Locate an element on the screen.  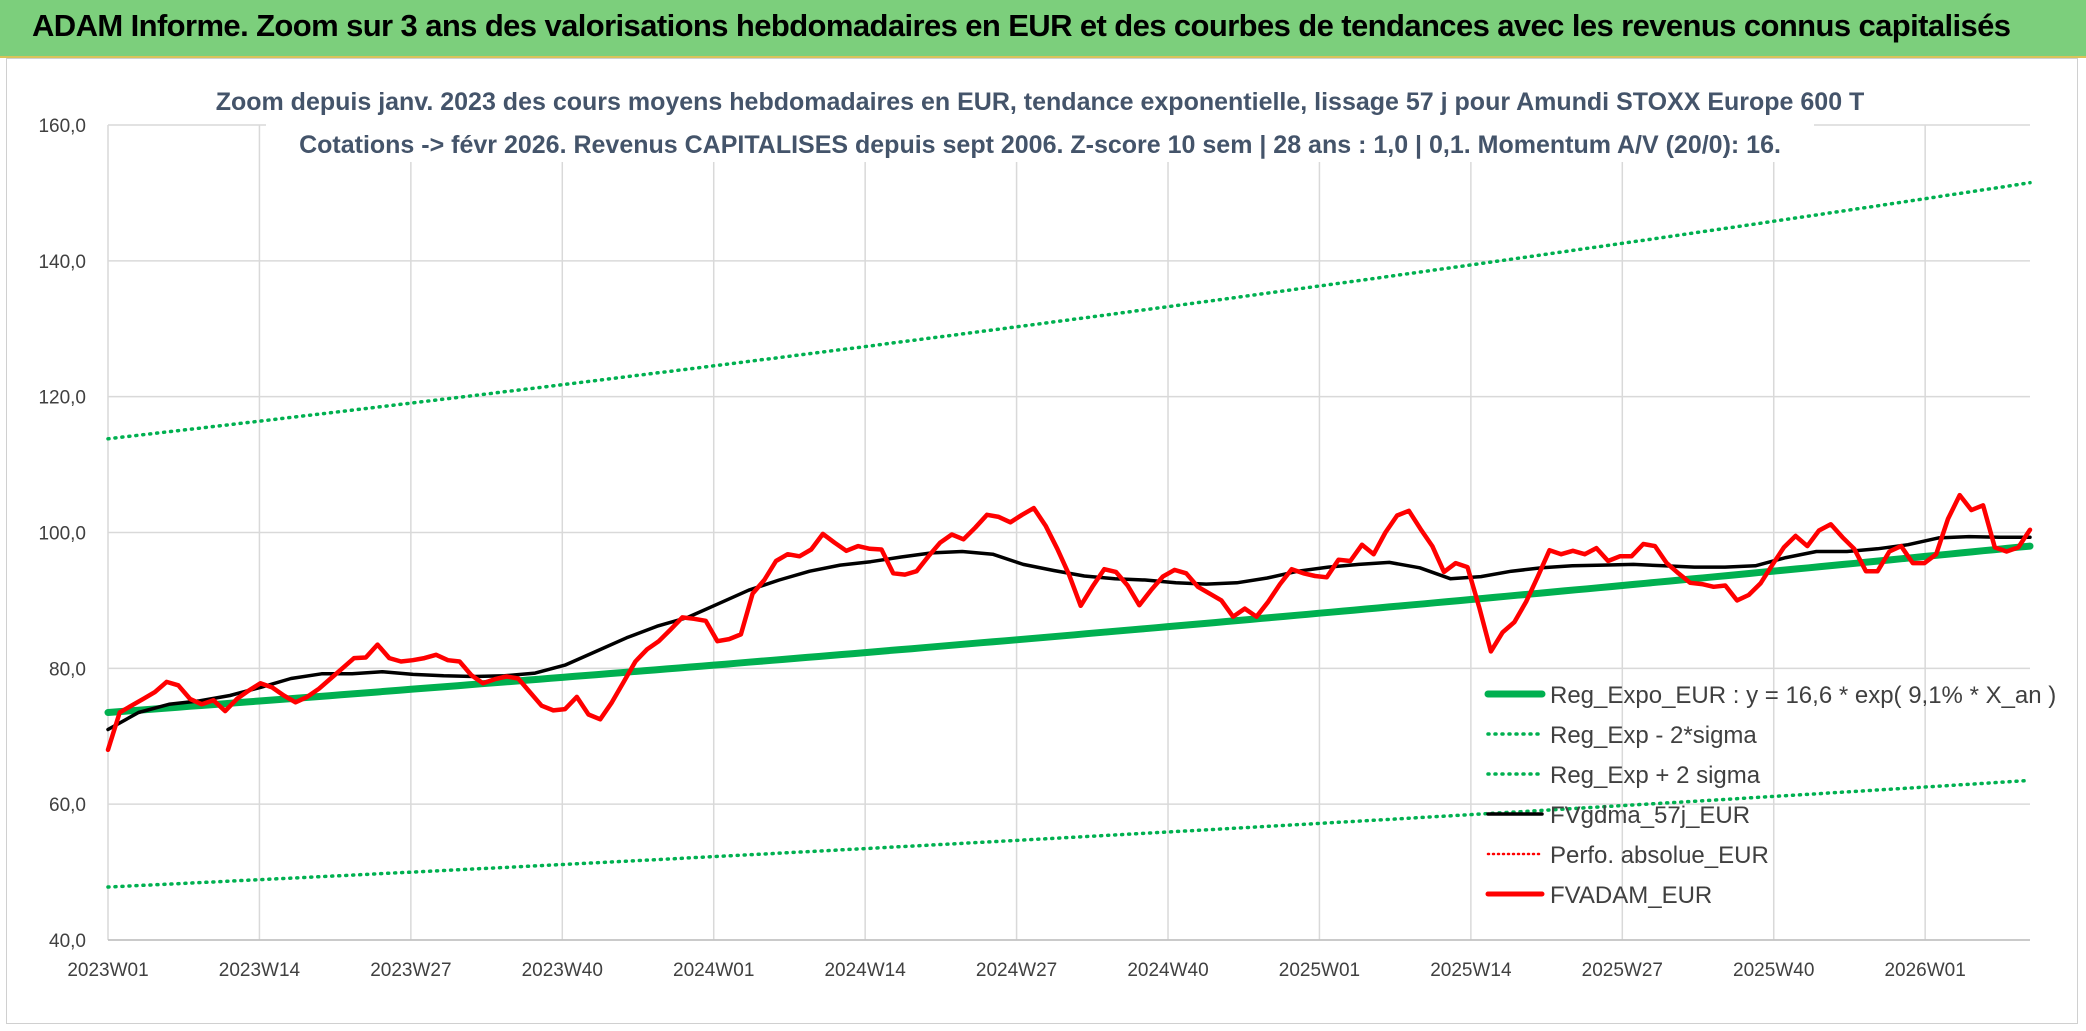
x-tick-label: 2024W40 is located at coordinates (1167, 970).